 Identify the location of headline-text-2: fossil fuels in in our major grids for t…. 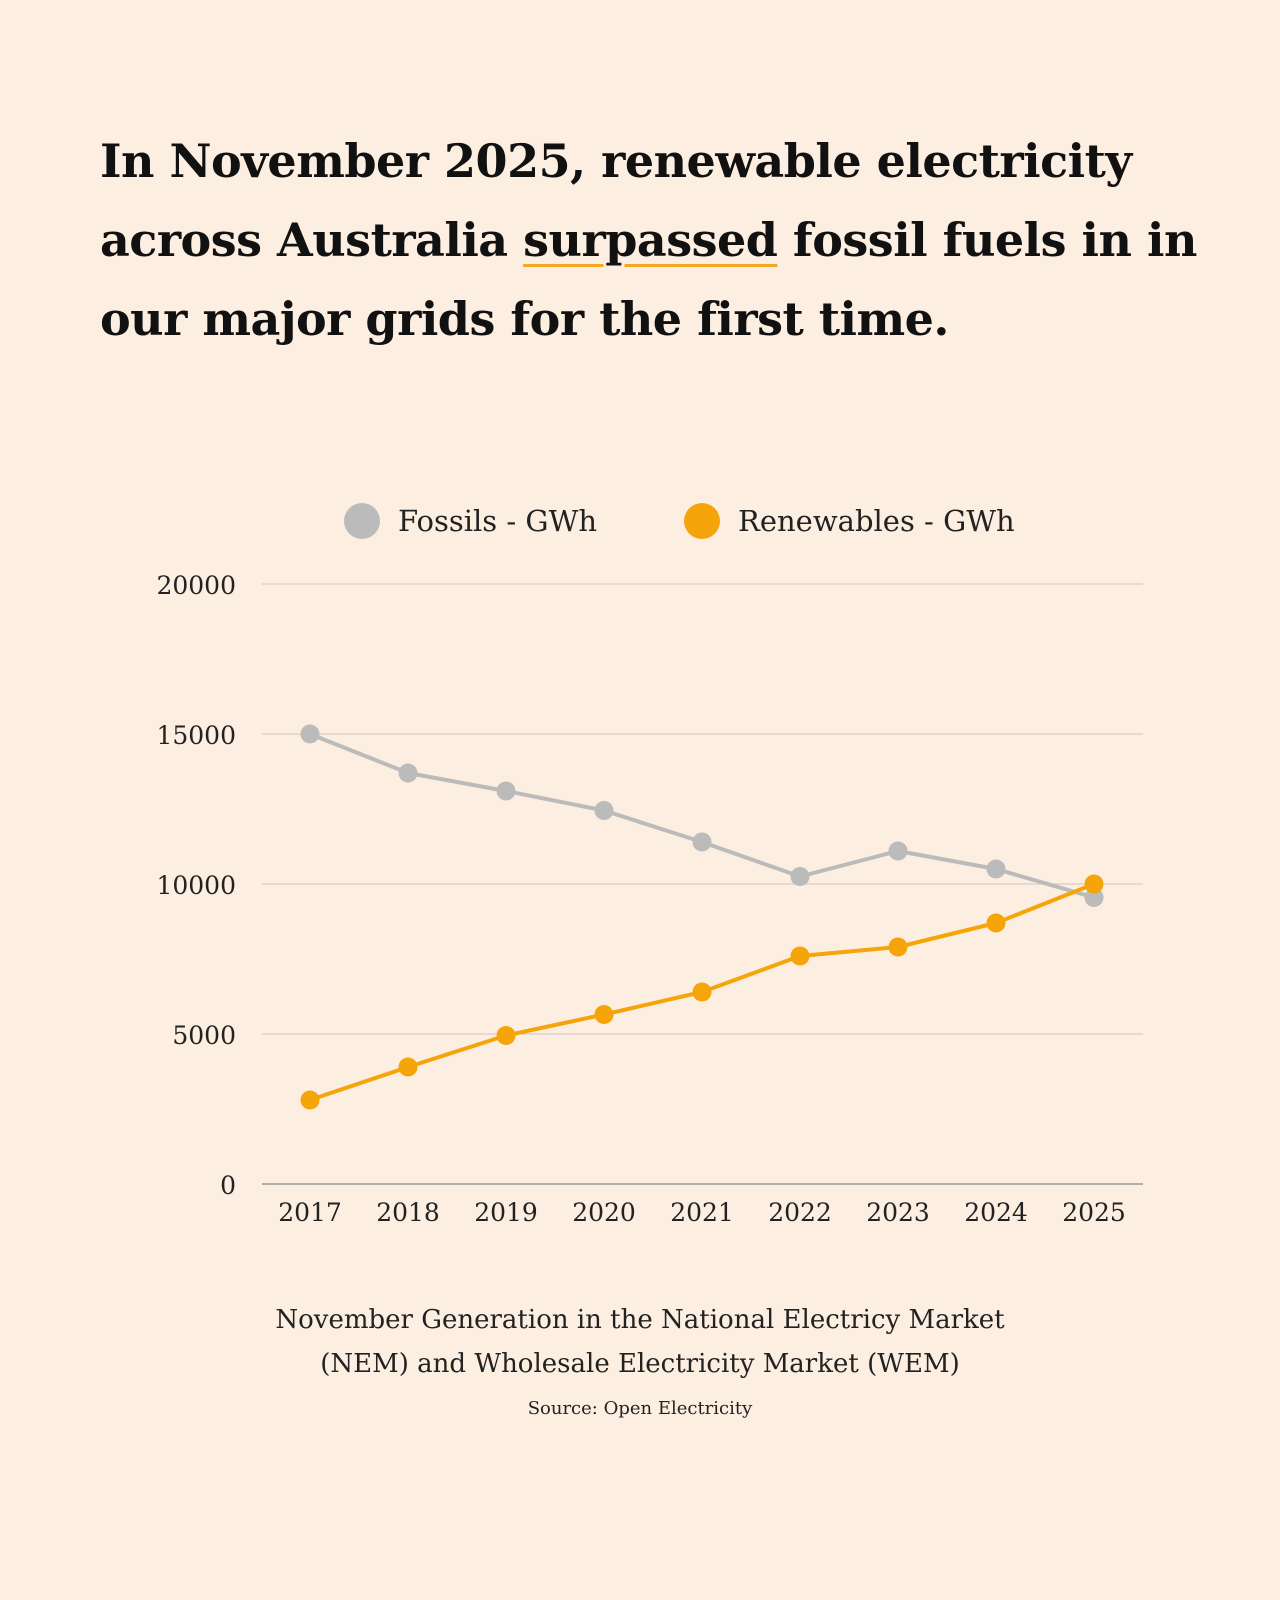
(648, 279).